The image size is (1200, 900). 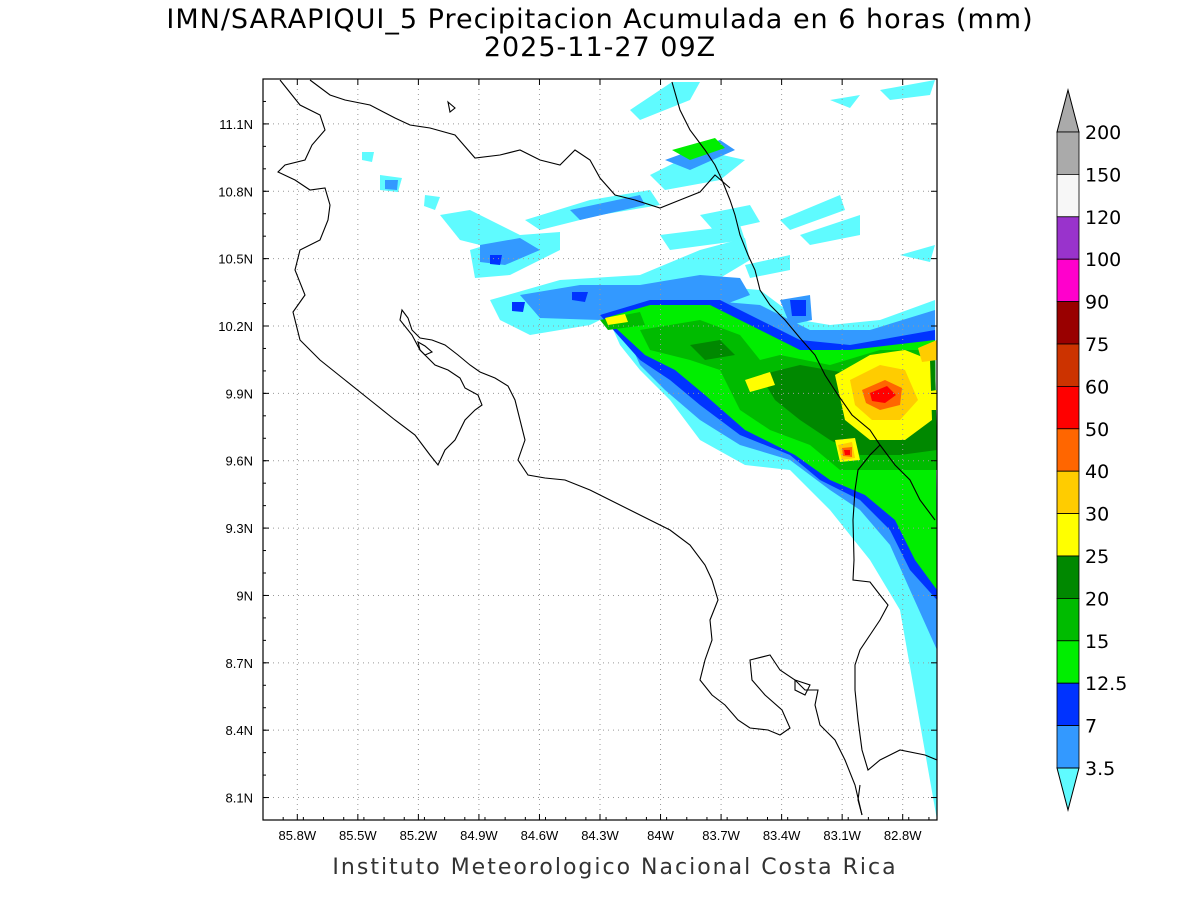 I want to click on colorbar-label: 100, so click(x=1103, y=260).